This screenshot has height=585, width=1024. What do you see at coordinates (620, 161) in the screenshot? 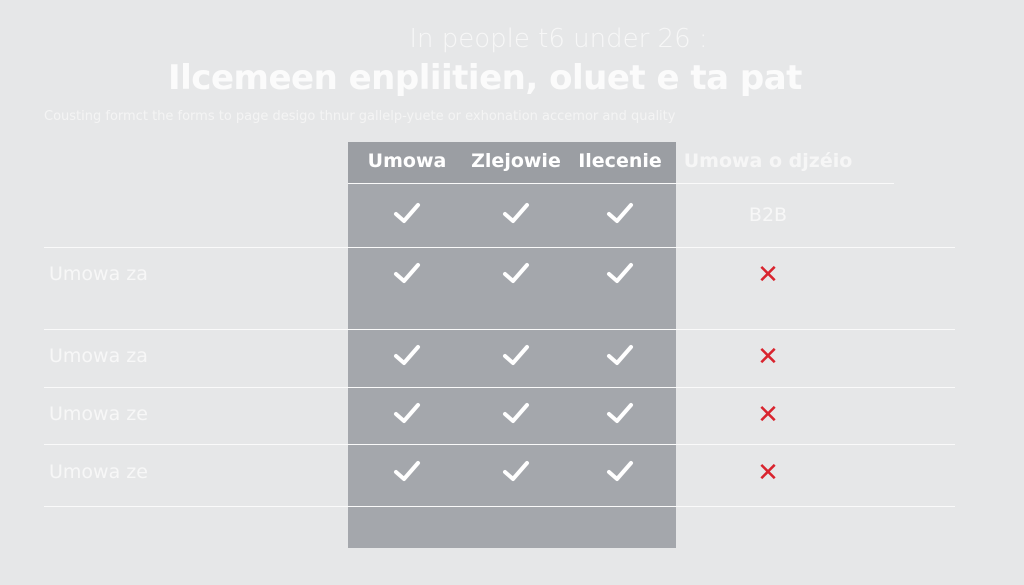
I see `column-header: Ilecenie` at bounding box center [620, 161].